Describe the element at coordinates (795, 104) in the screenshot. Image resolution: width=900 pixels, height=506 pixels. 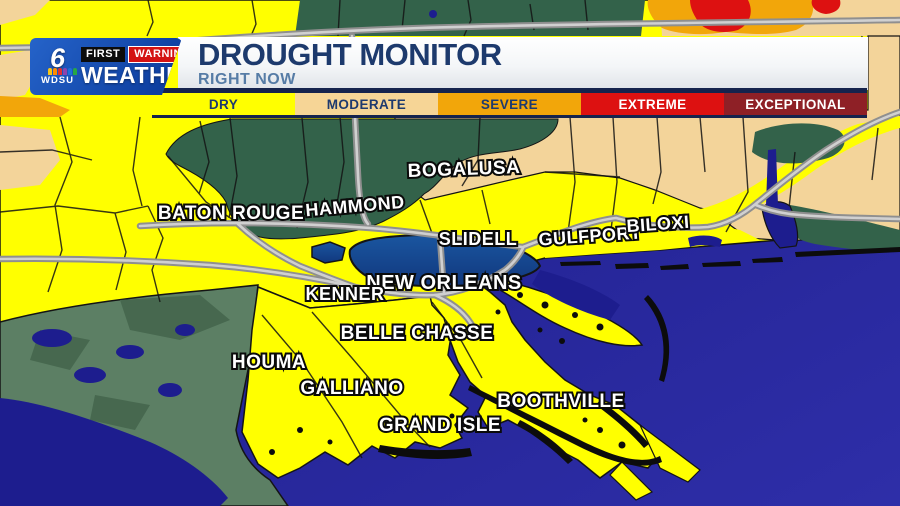
I see `legend-item-exceptional: EXCEPTIONAL` at that location.